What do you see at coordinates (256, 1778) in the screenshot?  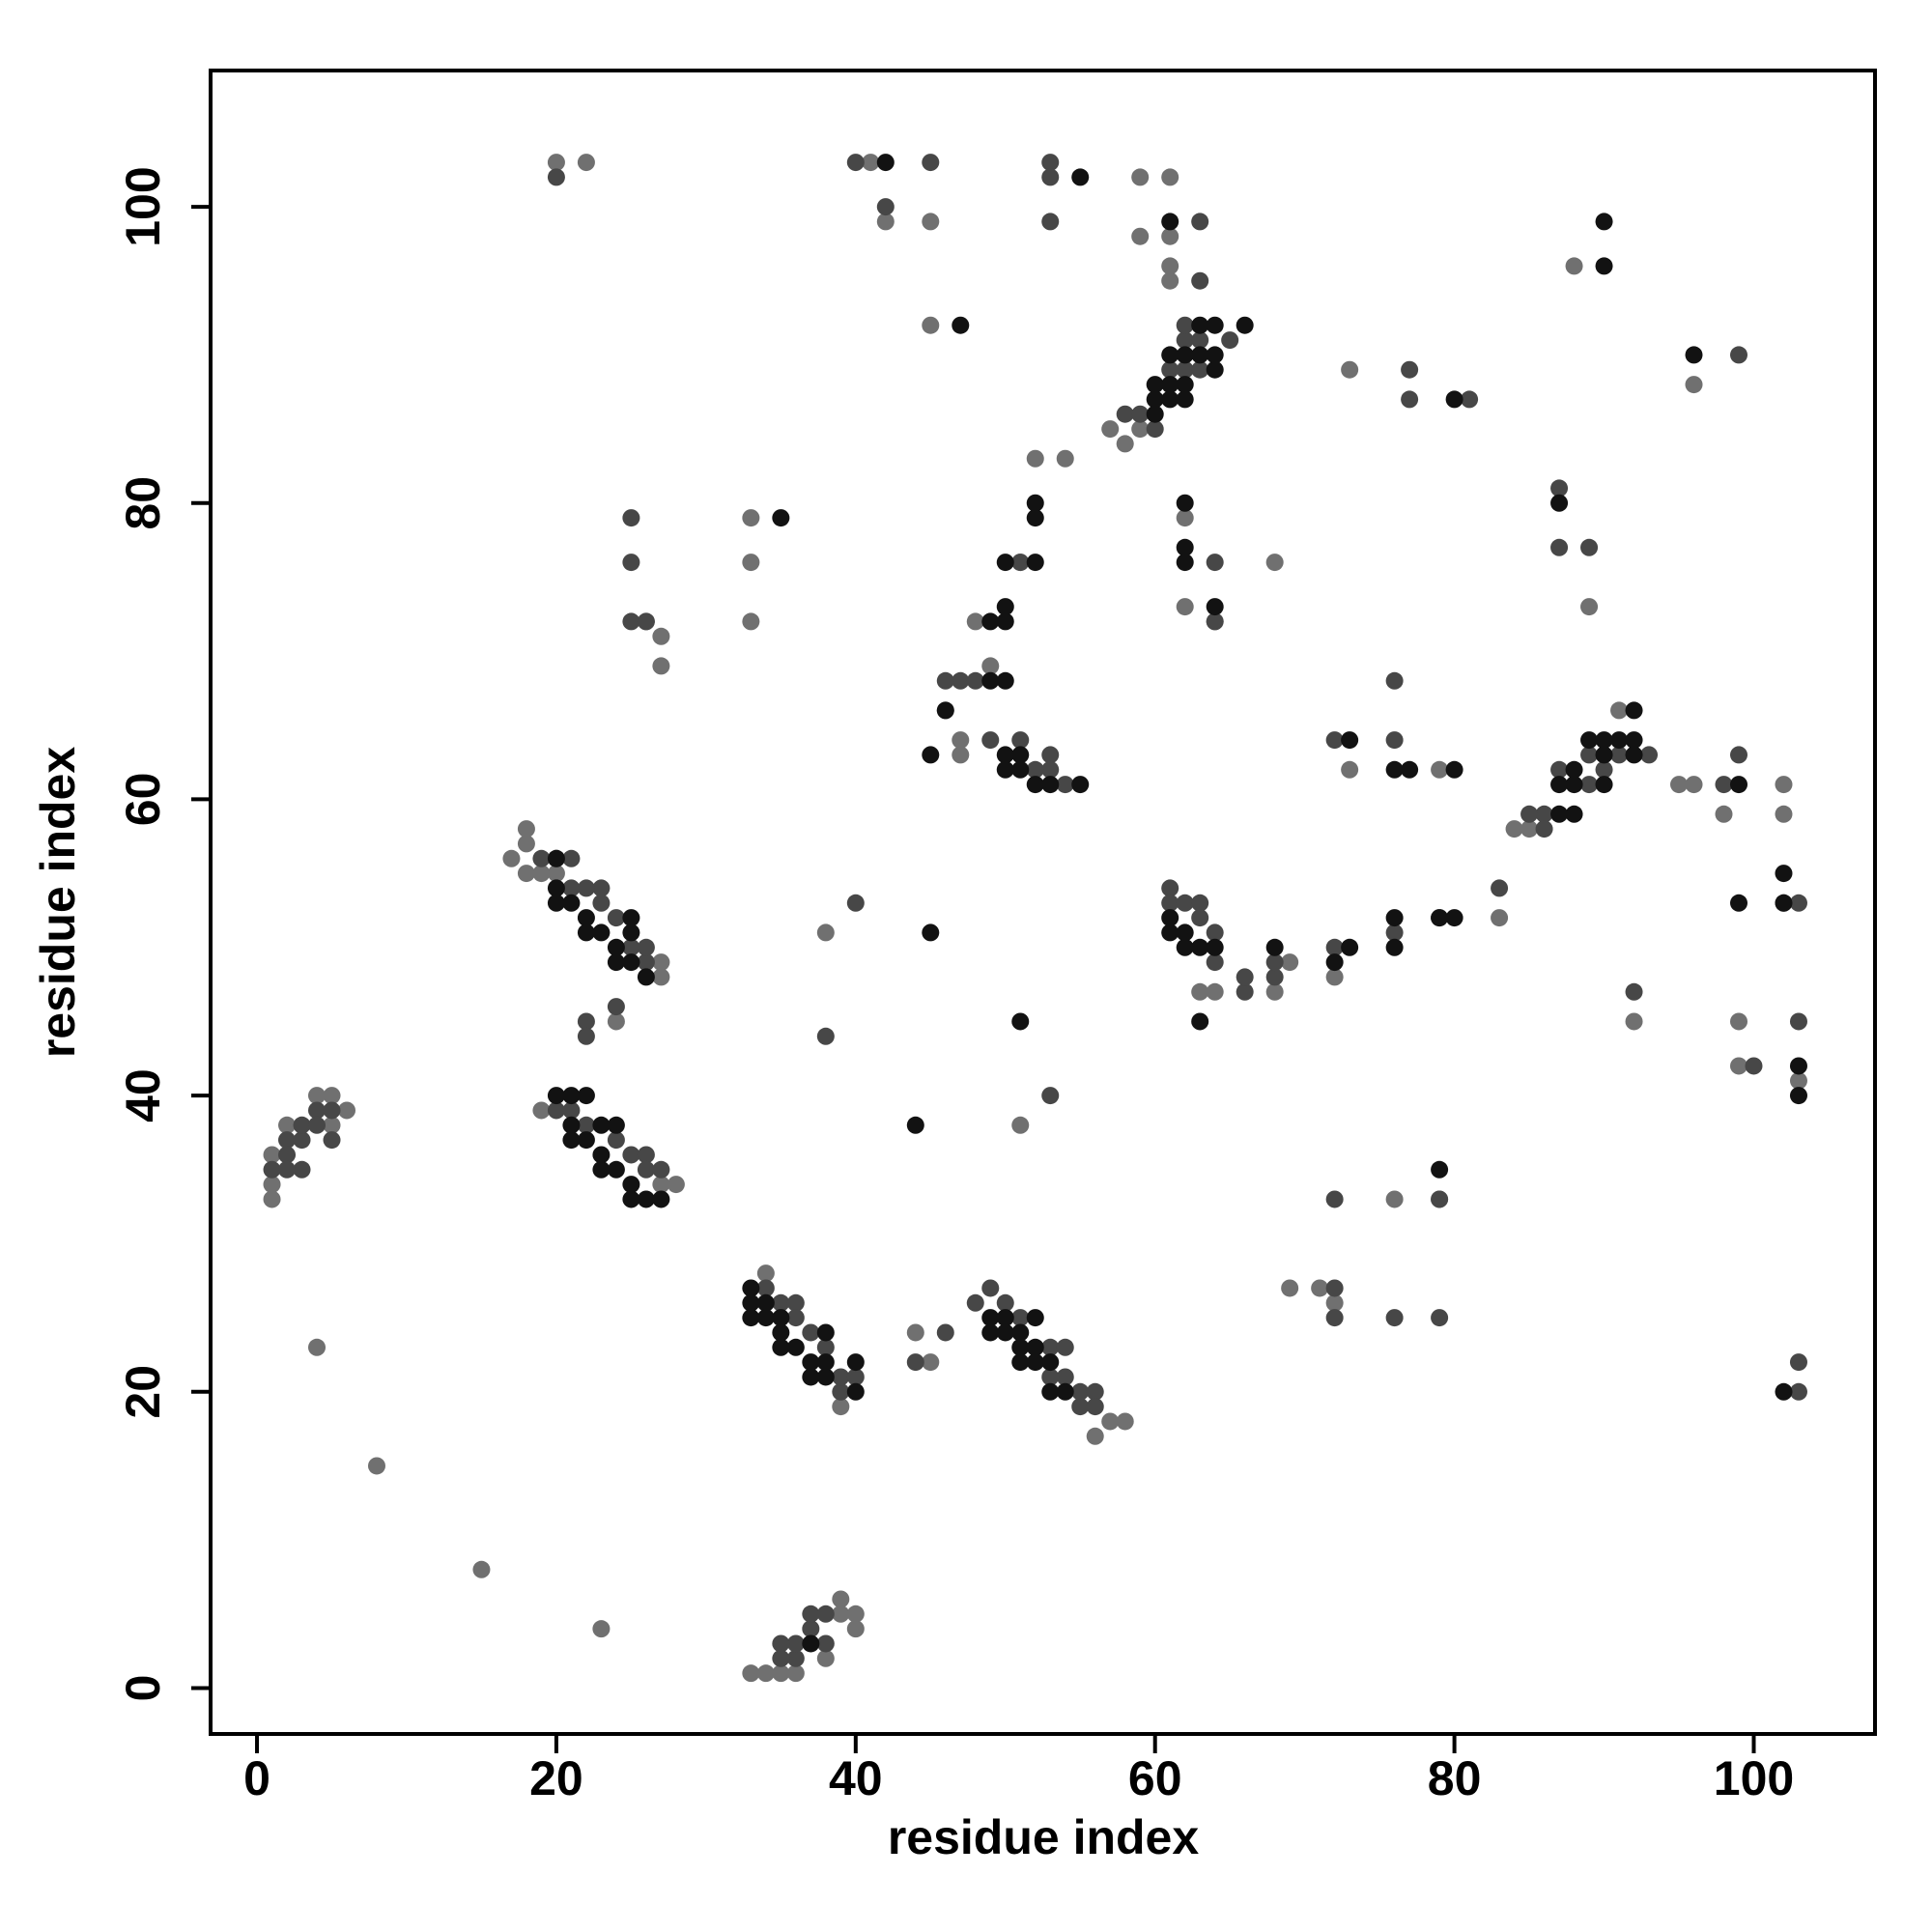 I see `x-tick-label: 0` at bounding box center [256, 1778].